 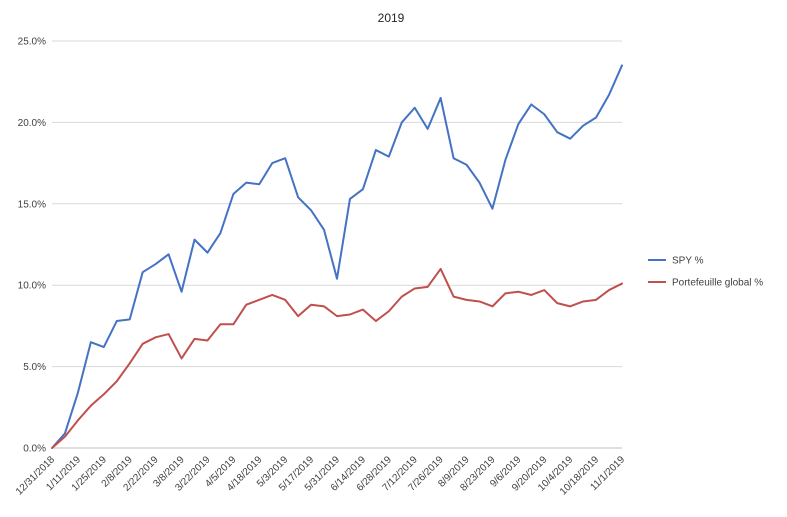 What do you see at coordinates (32, 246) in the screenshot?
I see `y-axis-ticks: 0.0% 5.0% 10.0% 15.0% 20.0% 25.0%` at bounding box center [32, 246].